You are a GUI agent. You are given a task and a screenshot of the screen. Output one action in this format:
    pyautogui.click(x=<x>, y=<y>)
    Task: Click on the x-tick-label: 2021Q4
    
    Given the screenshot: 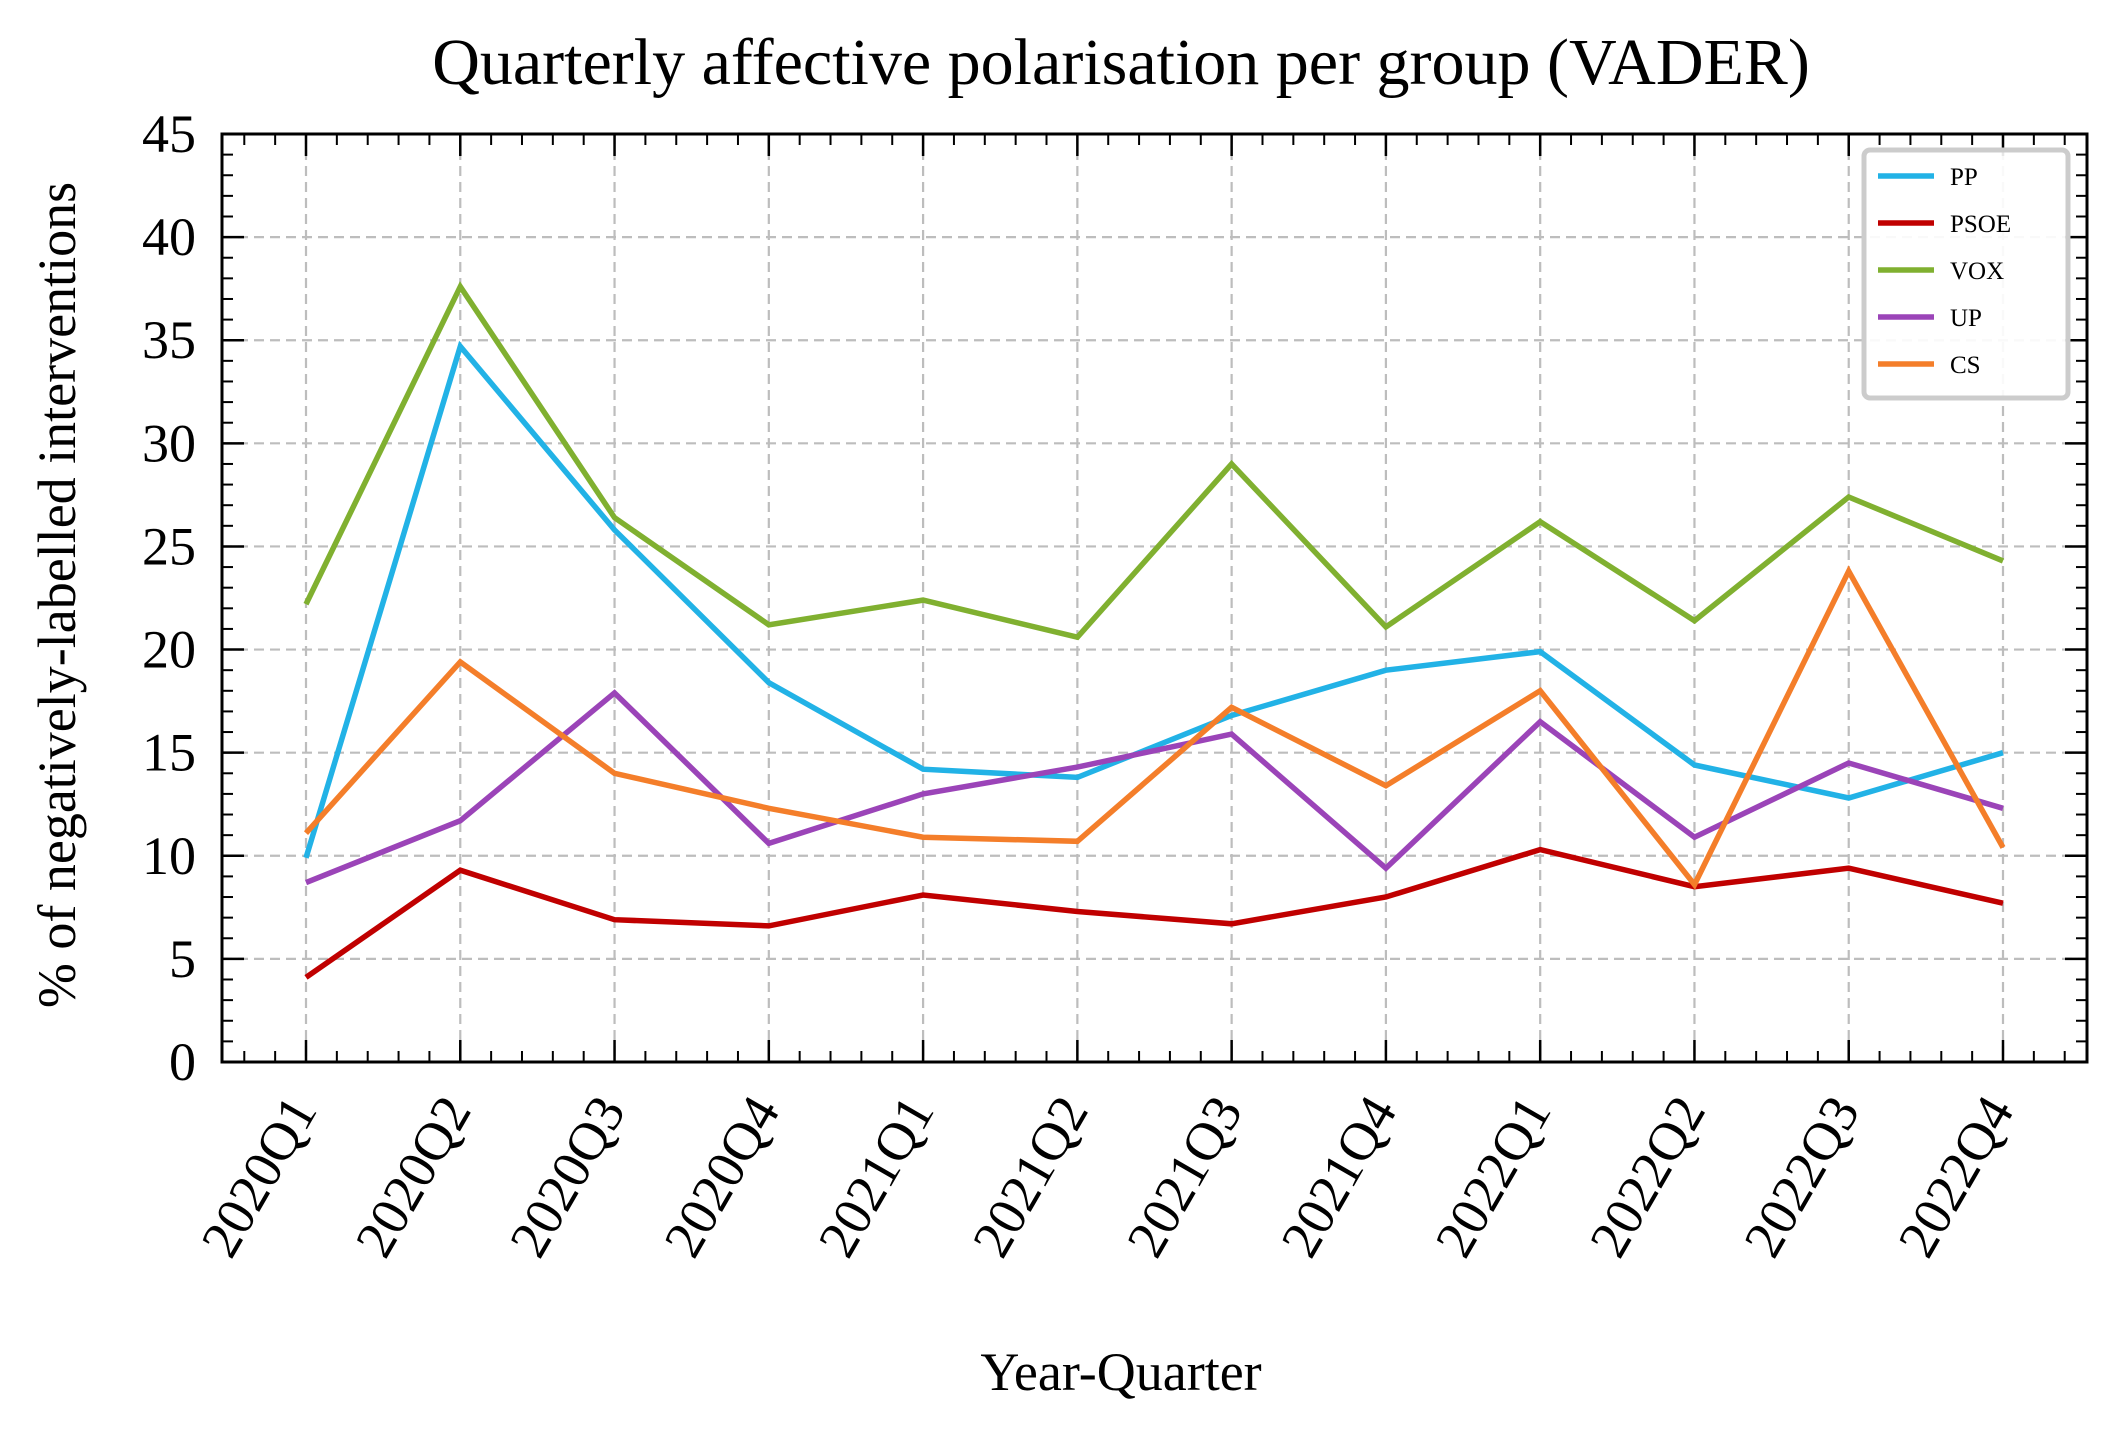 What is the action you would take?
    pyautogui.click(x=1338, y=1176)
    